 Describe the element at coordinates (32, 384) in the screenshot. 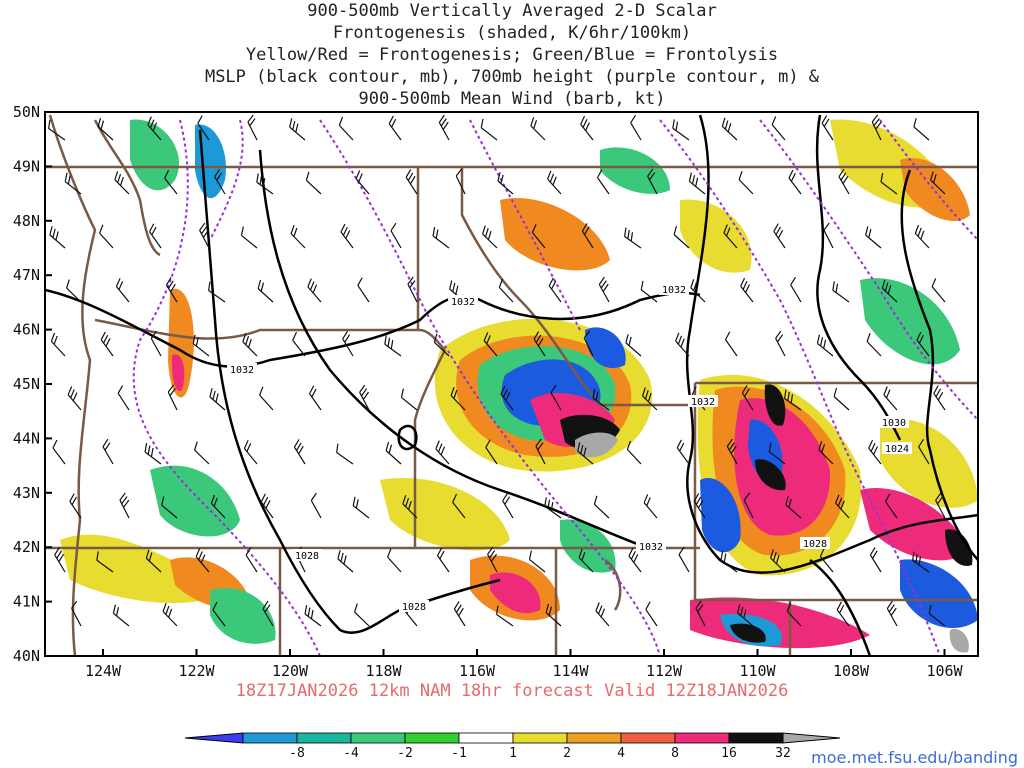

I see `latitude-axis: 50N 49N 48N 47N 46N 45N 44N 43N 42N 41N 40N` at that location.